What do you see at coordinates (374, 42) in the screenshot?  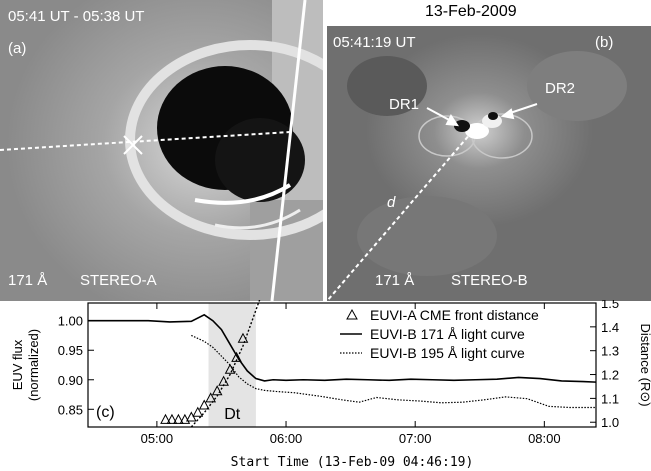 I see `panel-b-time: 05:41:19 UT` at bounding box center [374, 42].